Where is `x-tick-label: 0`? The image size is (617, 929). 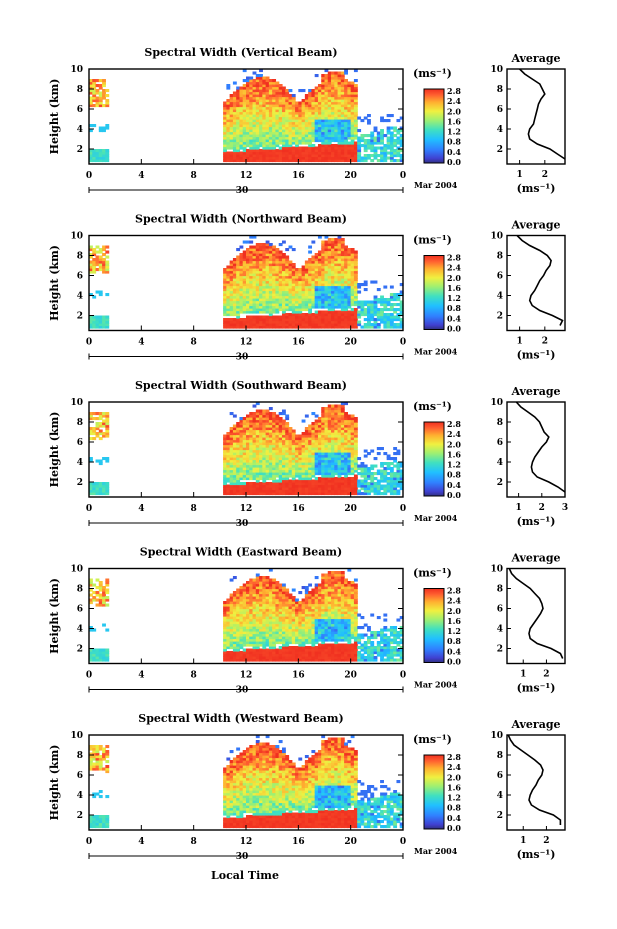
x-tick-label: 0 is located at coordinates (89, 343).